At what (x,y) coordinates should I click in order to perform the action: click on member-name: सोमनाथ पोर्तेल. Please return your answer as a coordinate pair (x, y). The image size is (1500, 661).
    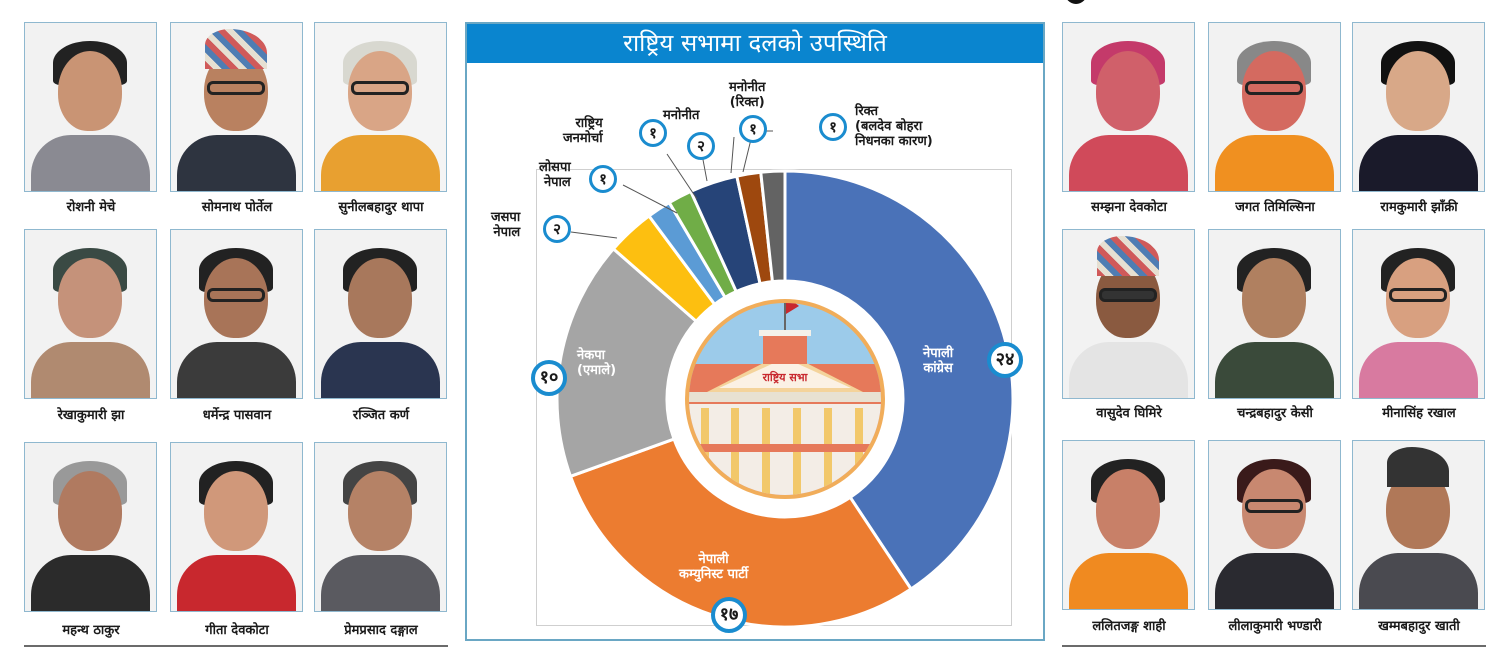
    Looking at the image, I should click on (237, 207).